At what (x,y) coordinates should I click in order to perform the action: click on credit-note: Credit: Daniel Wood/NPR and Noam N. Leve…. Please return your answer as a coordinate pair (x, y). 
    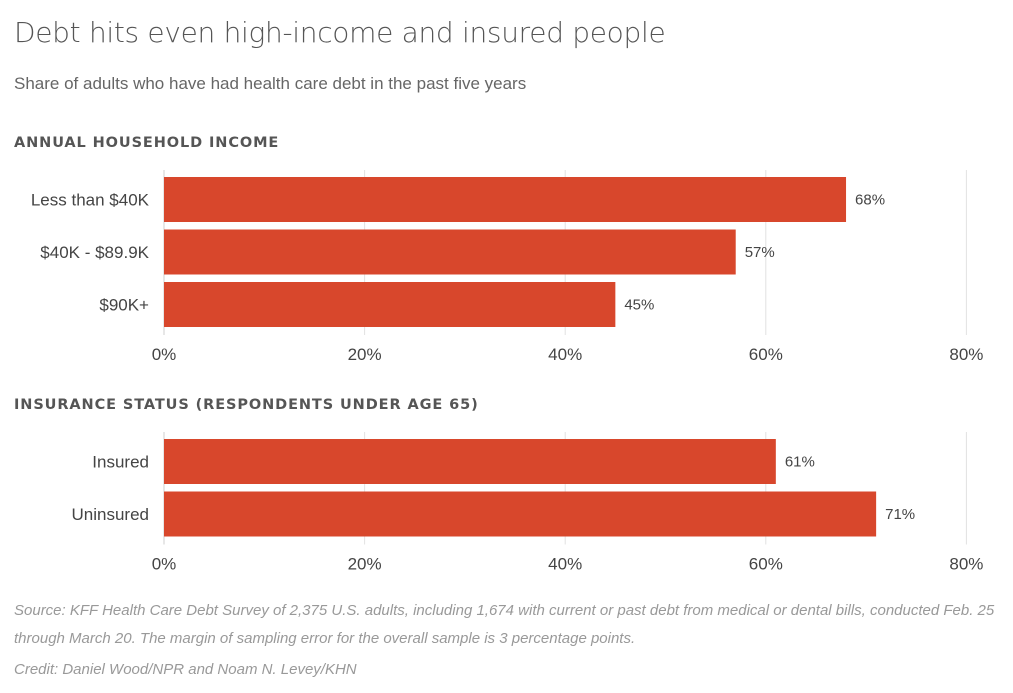
    Looking at the image, I should click on (185, 669).